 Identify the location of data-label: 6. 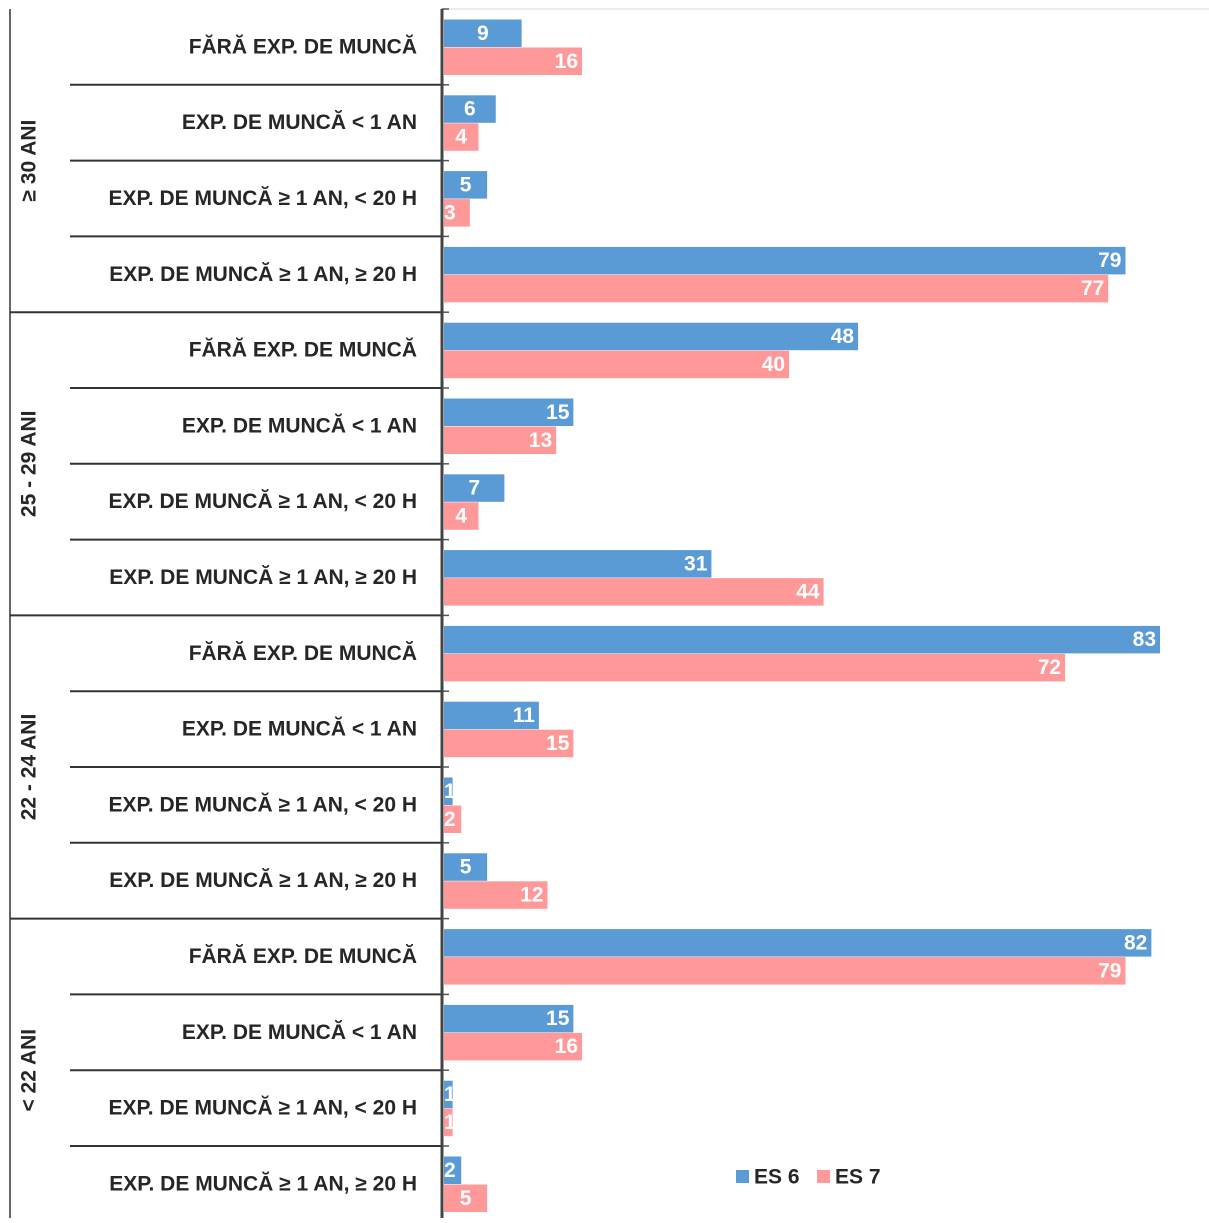
(470, 109).